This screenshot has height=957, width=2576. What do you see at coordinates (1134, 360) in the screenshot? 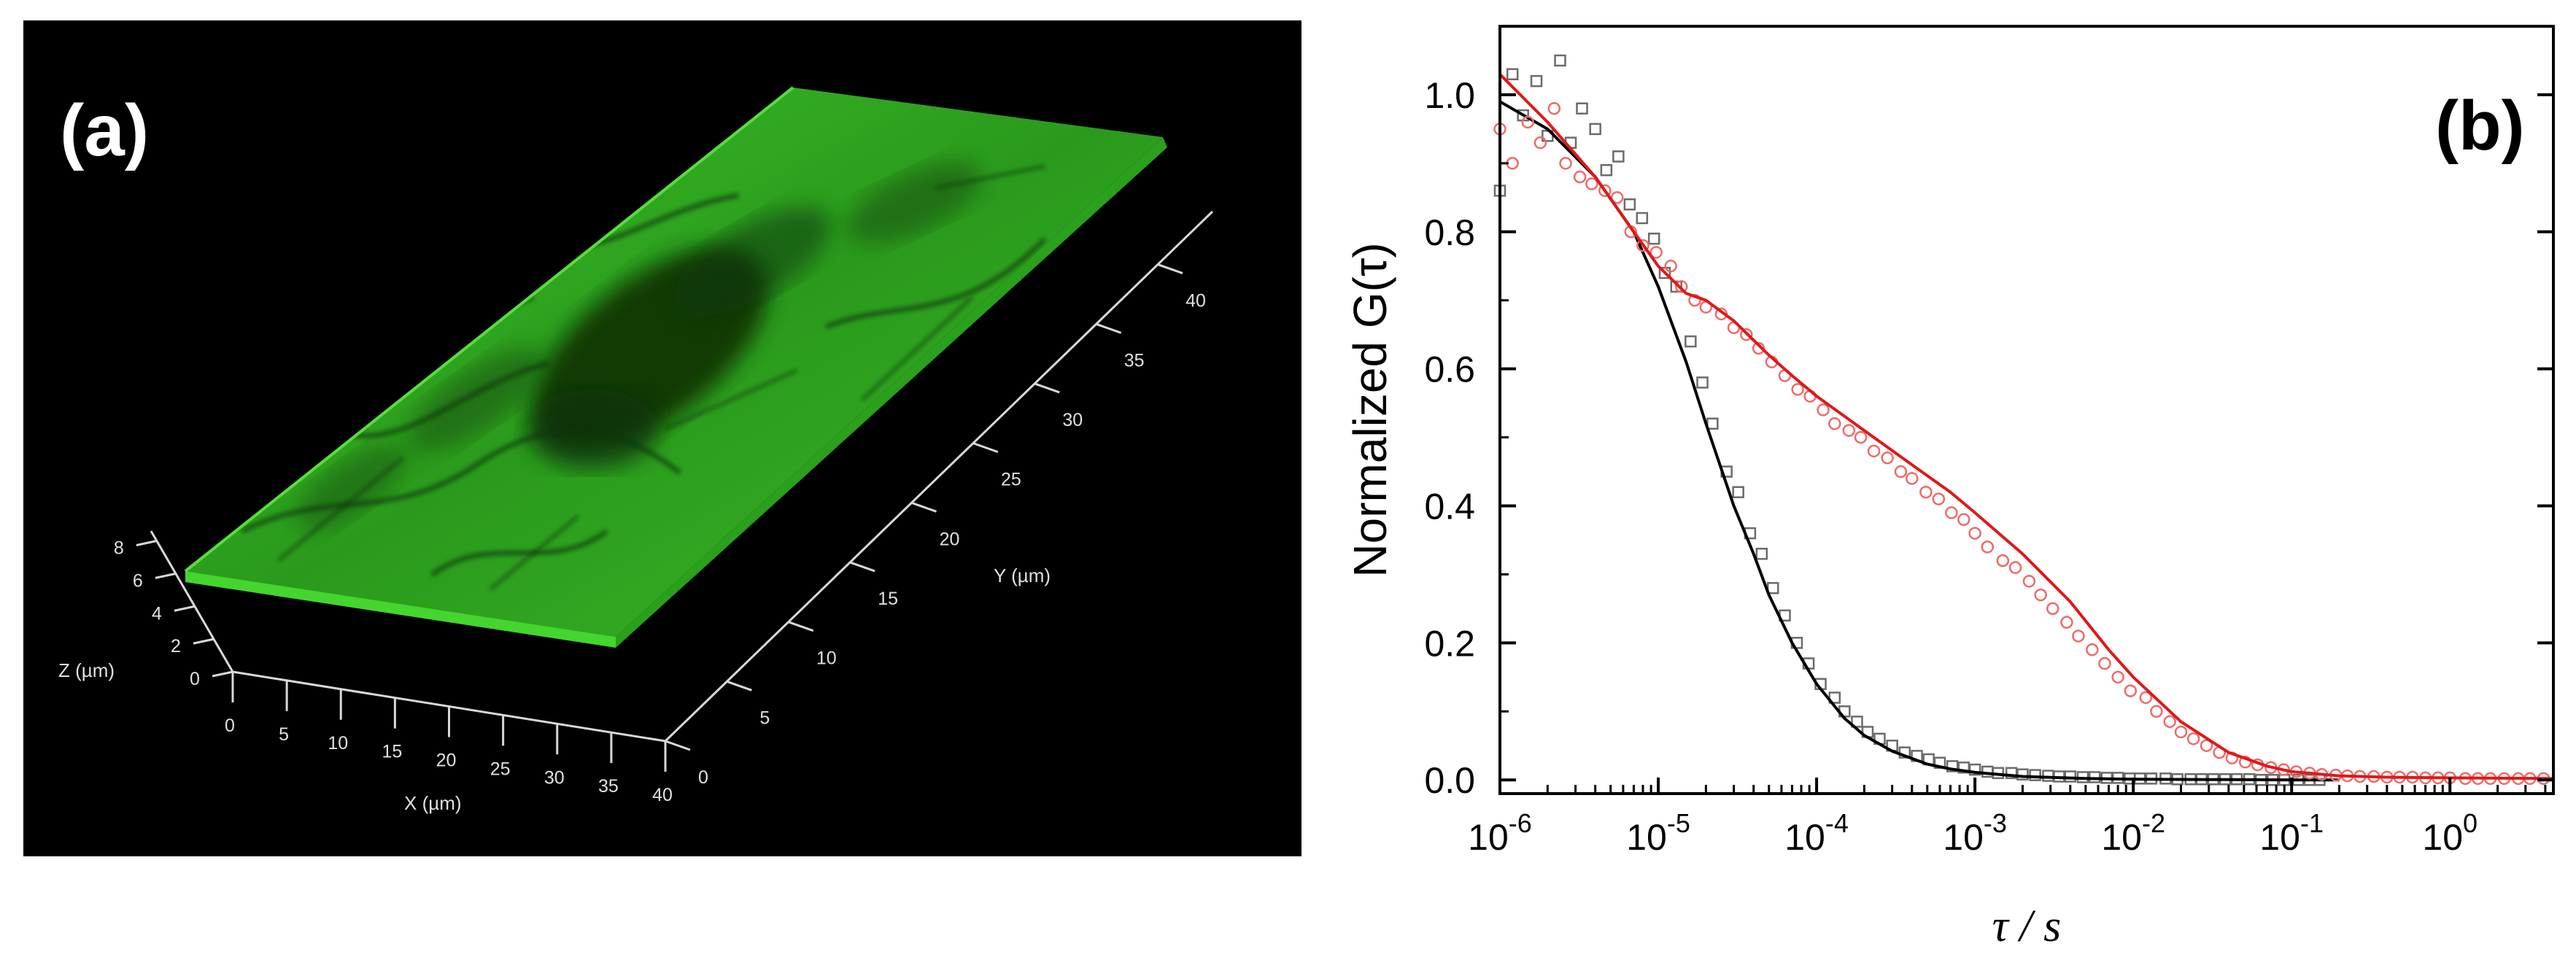
I see `y-tick-label: 35` at bounding box center [1134, 360].